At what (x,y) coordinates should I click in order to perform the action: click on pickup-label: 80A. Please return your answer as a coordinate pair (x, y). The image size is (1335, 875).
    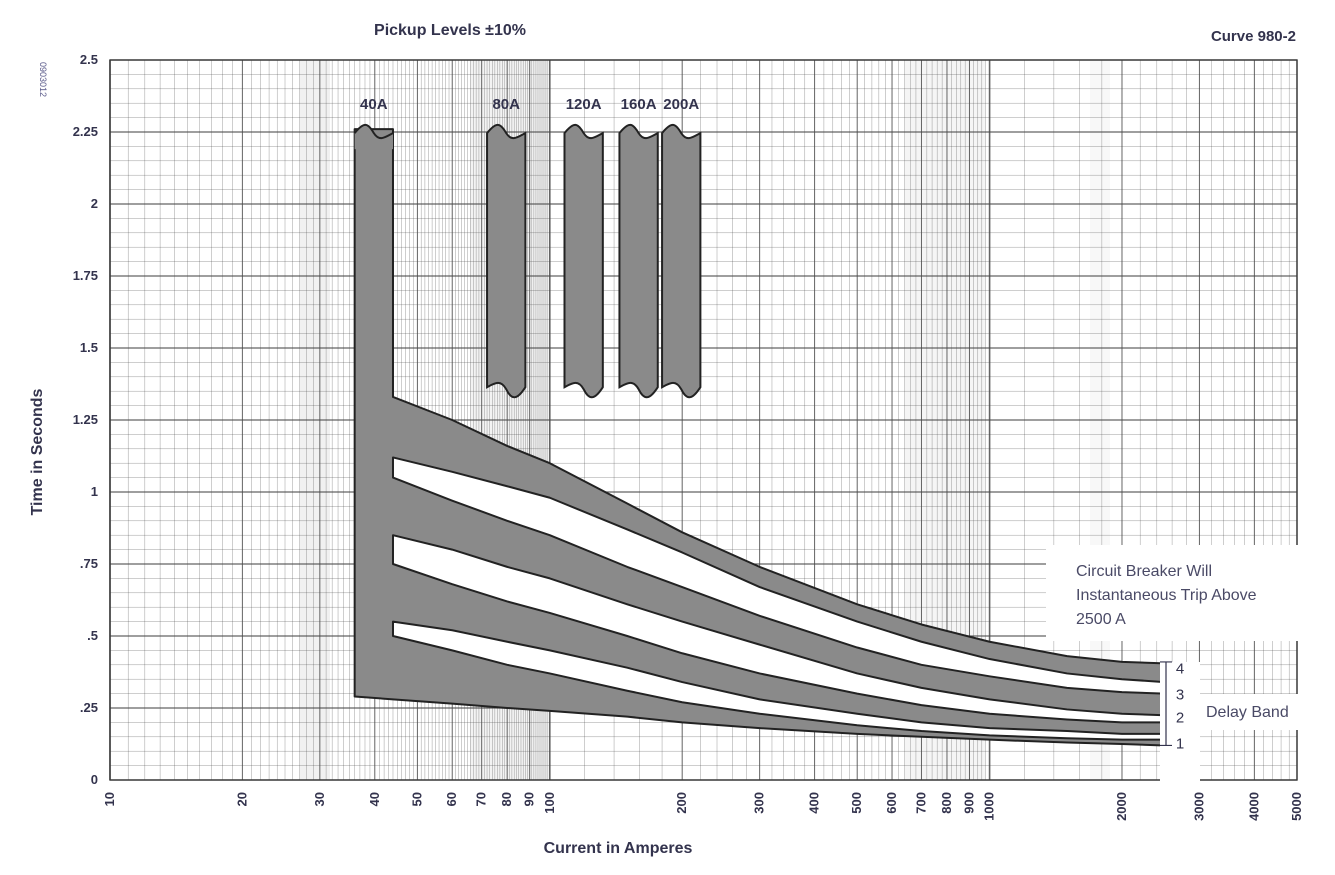
    Looking at the image, I should click on (506, 104).